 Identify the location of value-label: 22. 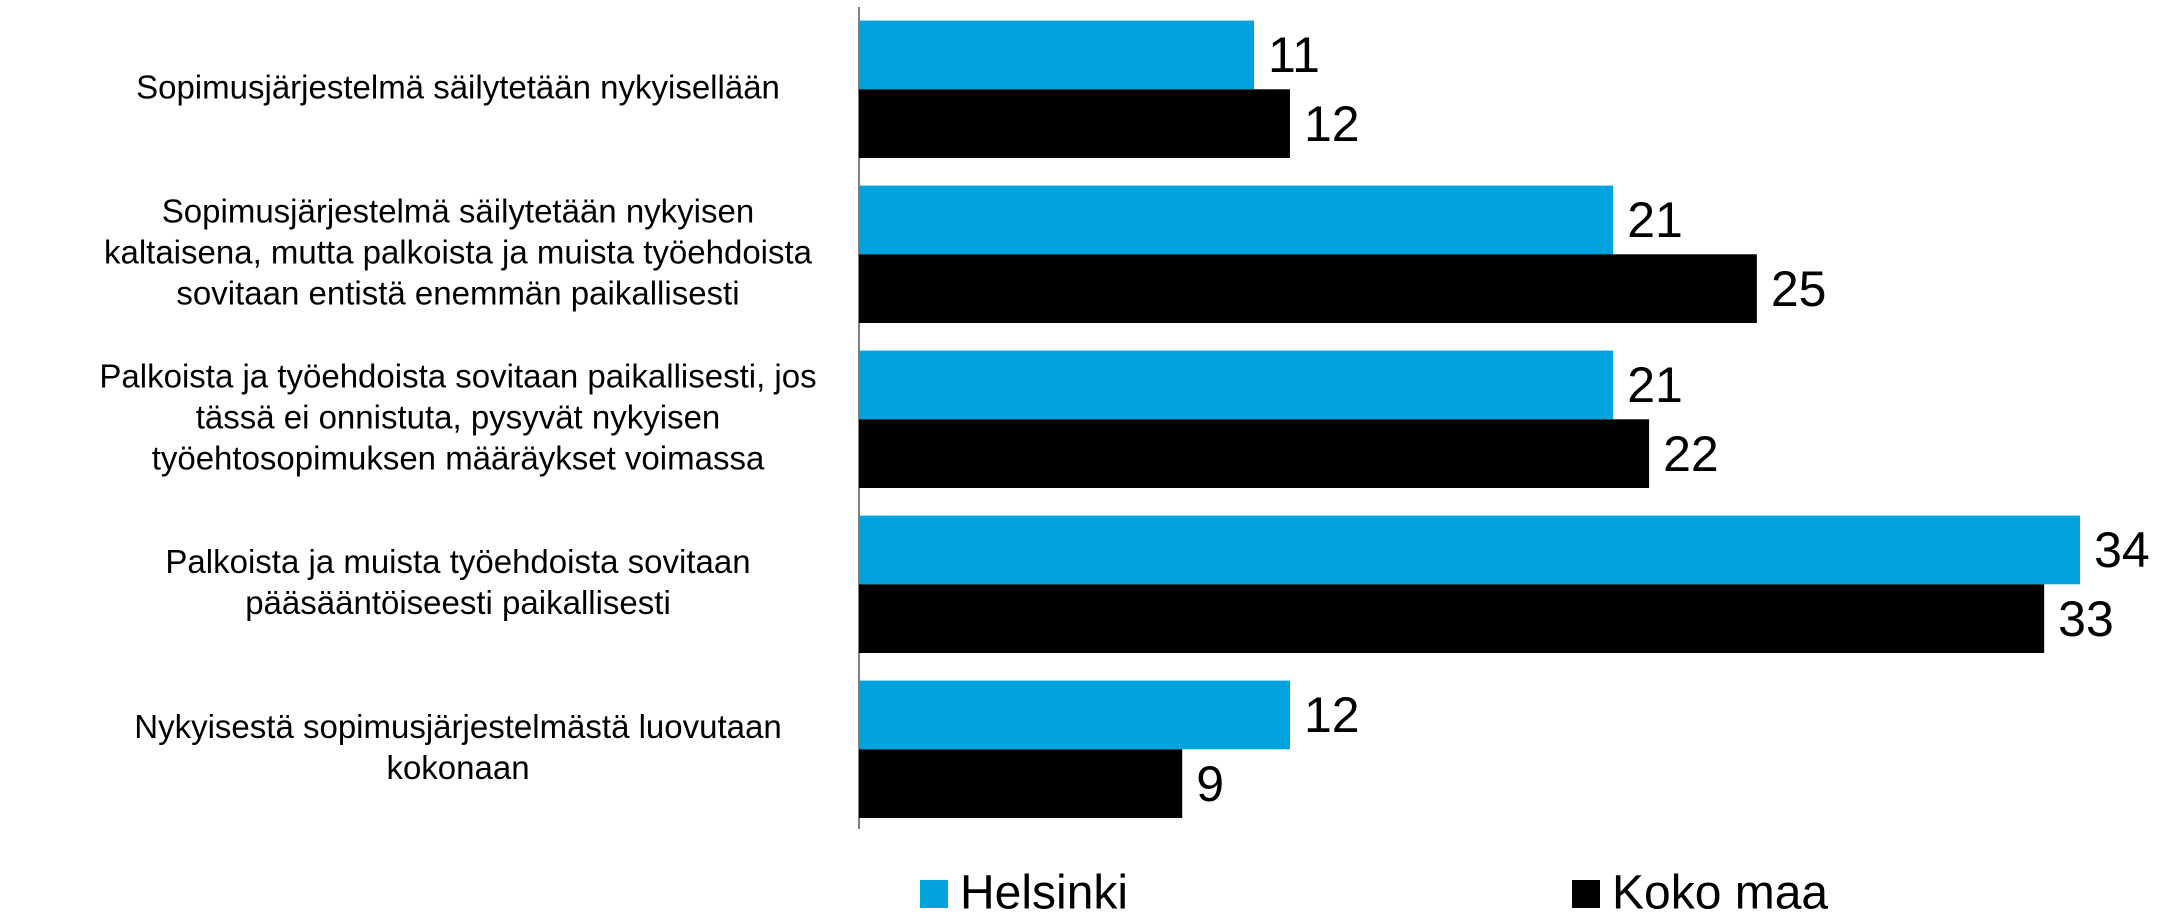
(1691, 454).